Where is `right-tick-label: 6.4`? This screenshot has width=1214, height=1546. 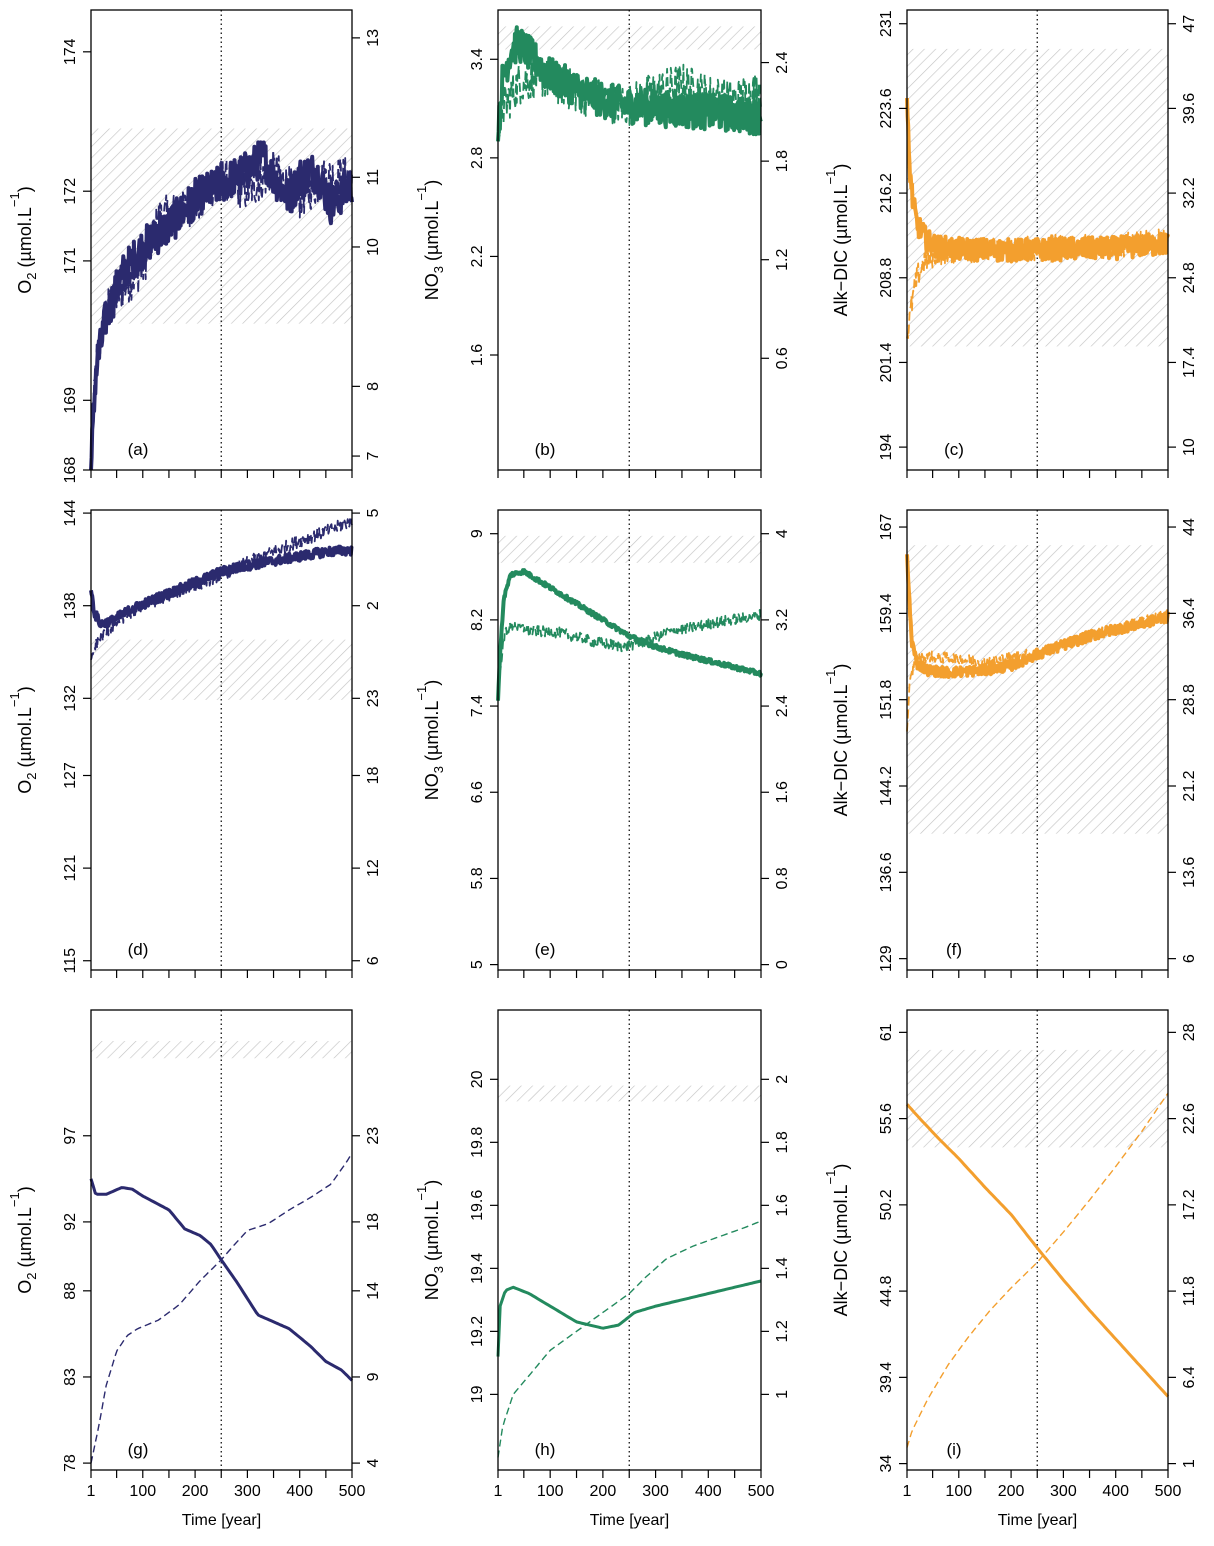 right-tick-label: 6.4 is located at coordinates (1189, 1377).